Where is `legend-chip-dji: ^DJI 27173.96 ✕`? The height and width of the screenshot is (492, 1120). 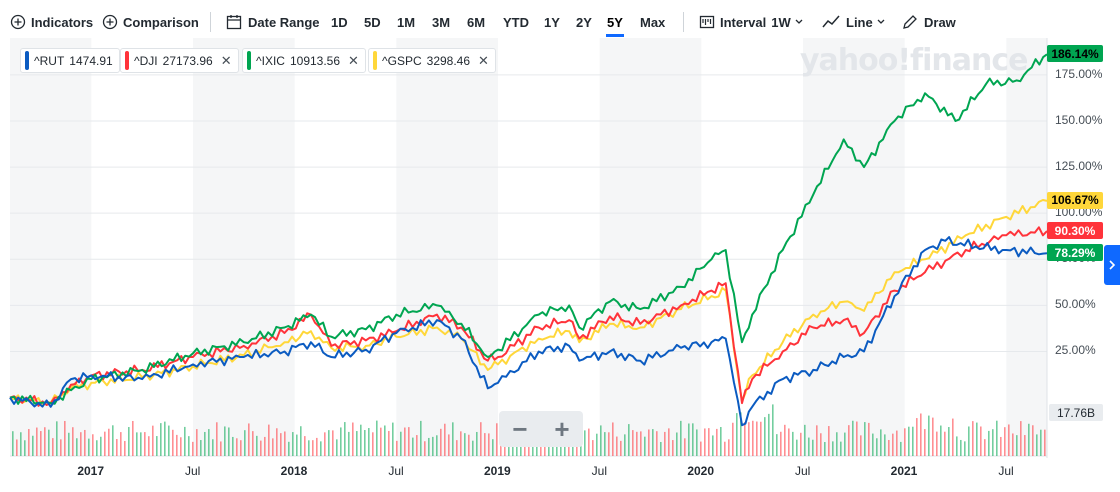
legend-chip-dji: ^DJI 27173.96 ✕ is located at coordinates (179, 60).